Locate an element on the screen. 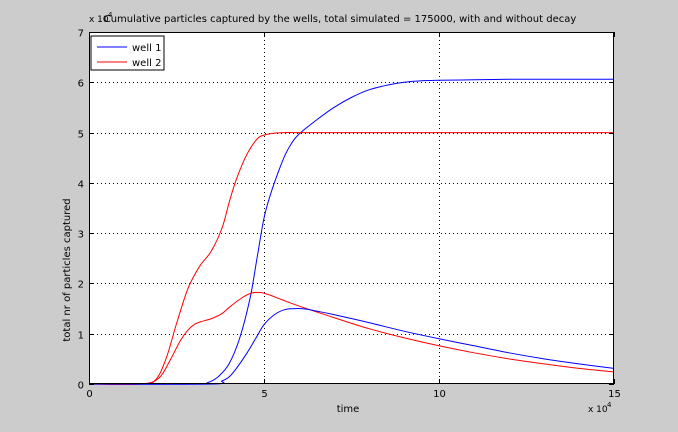 Image resolution: width=678 pixels, height=432 pixels. x-axis-label: time is located at coordinates (348, 409).